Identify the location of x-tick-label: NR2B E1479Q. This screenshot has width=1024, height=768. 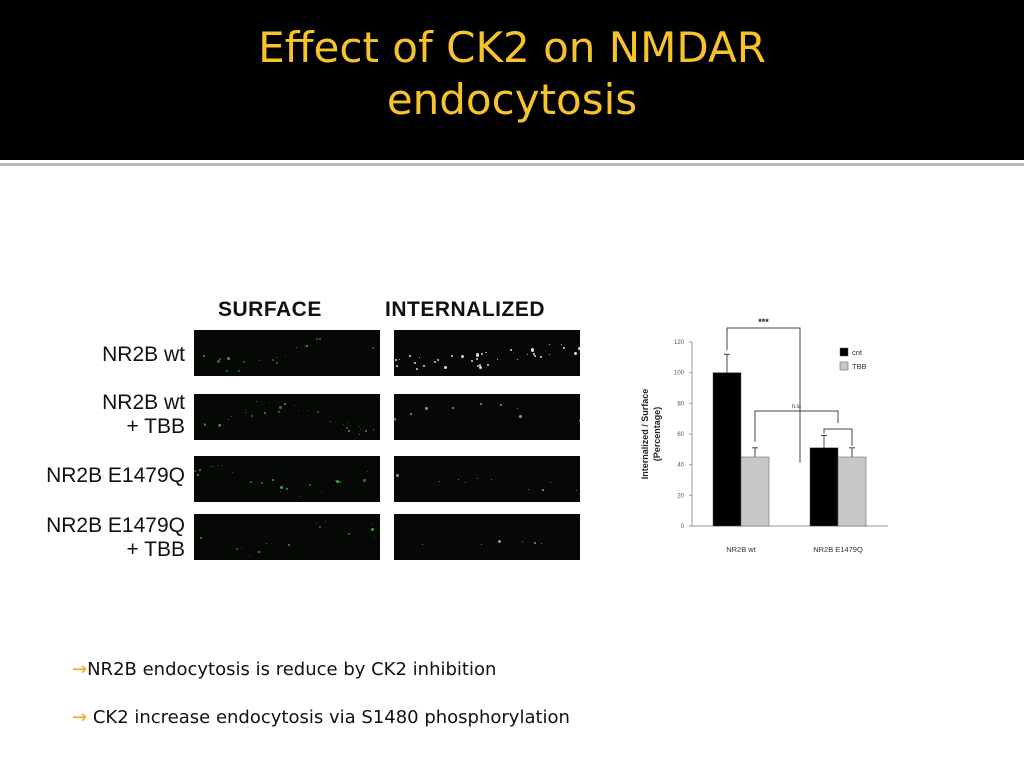
(838, 549).